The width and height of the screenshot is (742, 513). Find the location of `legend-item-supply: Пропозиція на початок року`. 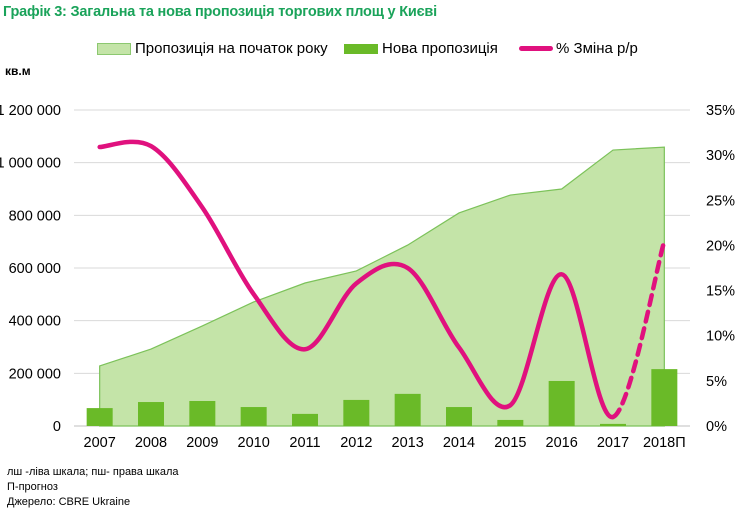

legend-item-supply: Пропозиція на початок року is located at coordinates (212, 48).